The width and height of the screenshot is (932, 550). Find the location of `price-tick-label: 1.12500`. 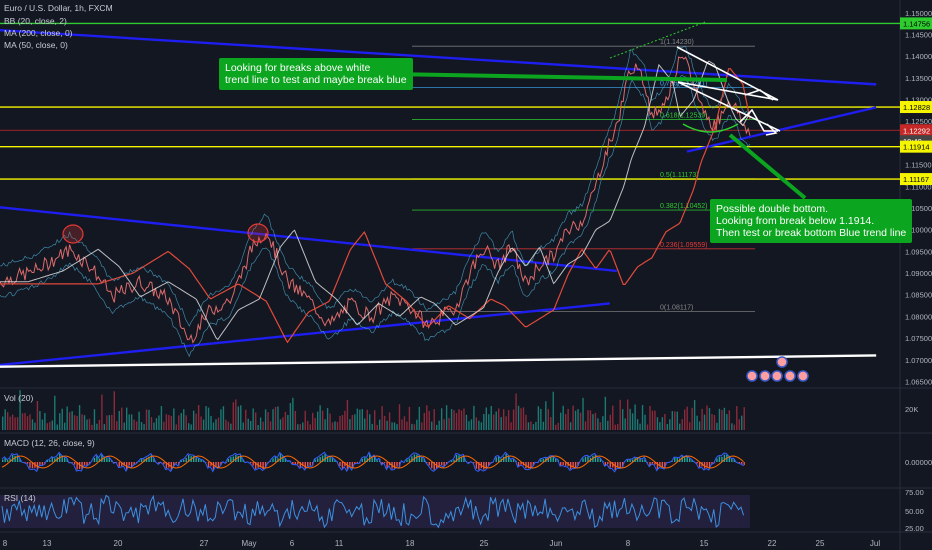

price-tick-label: 1.12500 is located at coordinates (918, 121).